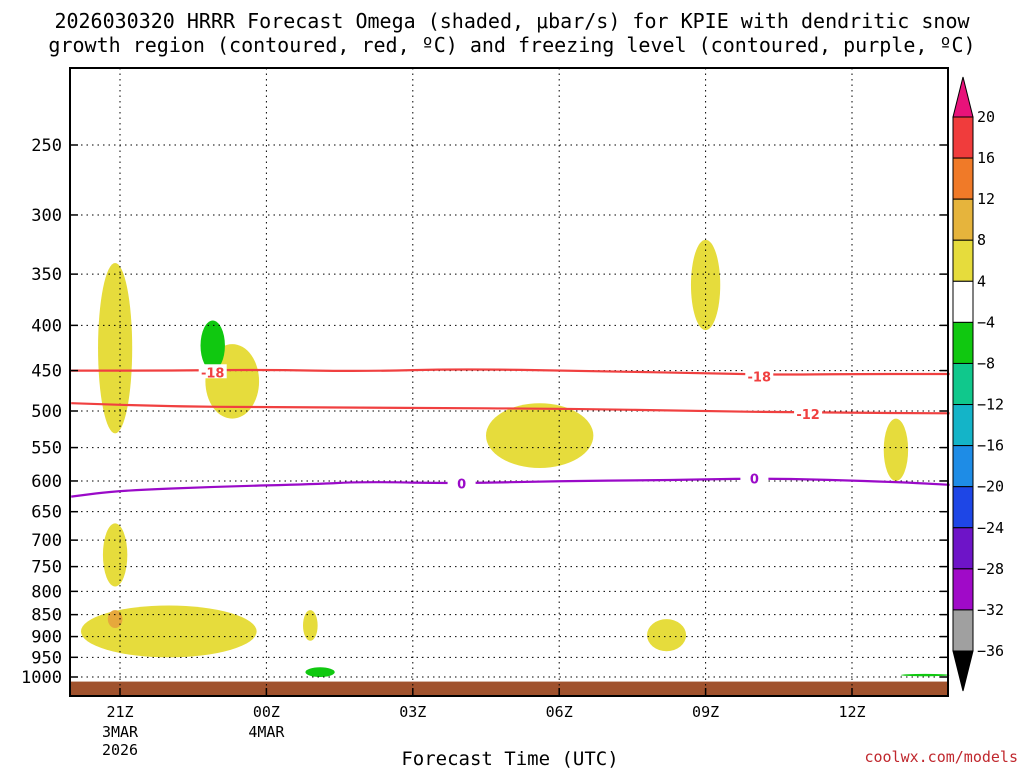  I want to click on colorbar-label: 12, so click(986, 199).